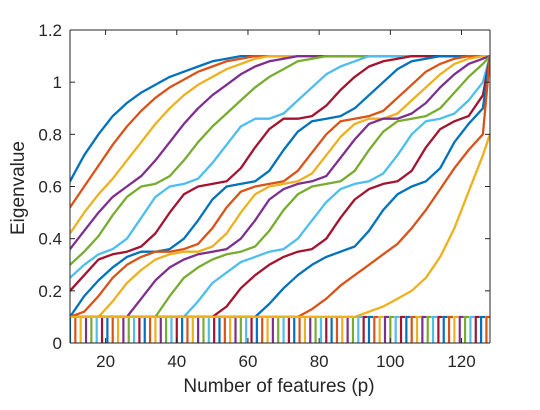 The image size is (540, 410). I want to click on y-tick-label: 0.4, so click(50, 239).